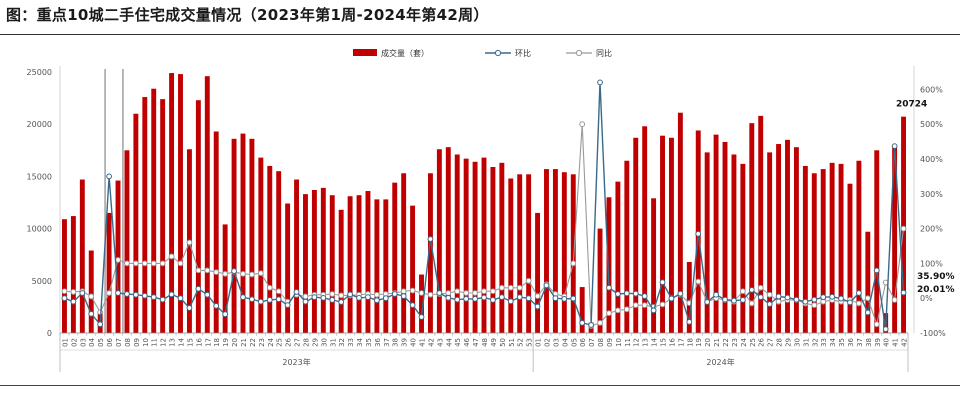  Describe the element at coordinates (699, 342) in the screenshot. I see `x-tick-label: 19` at that location.